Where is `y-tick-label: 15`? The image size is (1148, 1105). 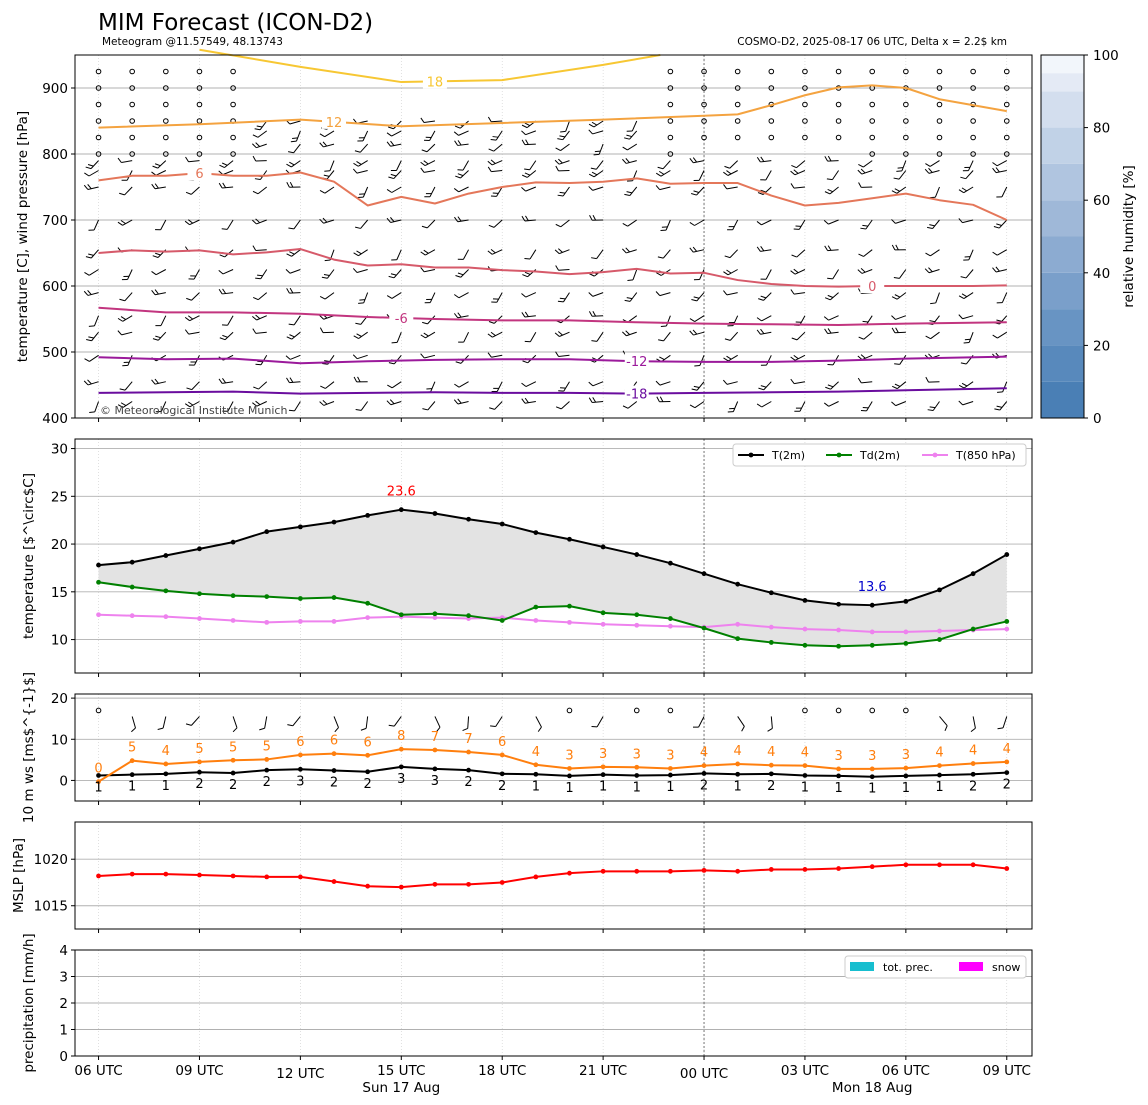
y-tick-label: 15 is located at coordinates (59, 593).